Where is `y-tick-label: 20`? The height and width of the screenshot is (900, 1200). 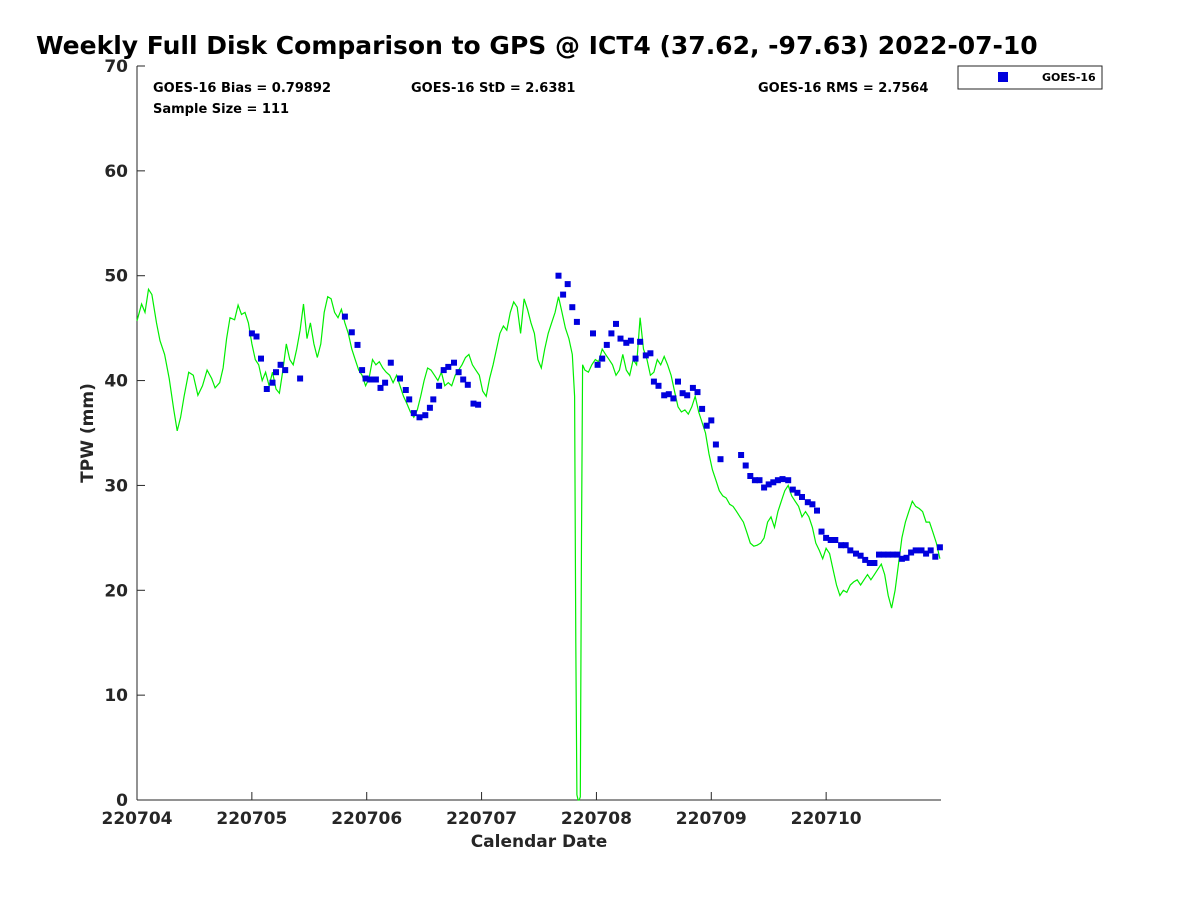
y-tick-label: 20 is located at coordinates (116, 591).